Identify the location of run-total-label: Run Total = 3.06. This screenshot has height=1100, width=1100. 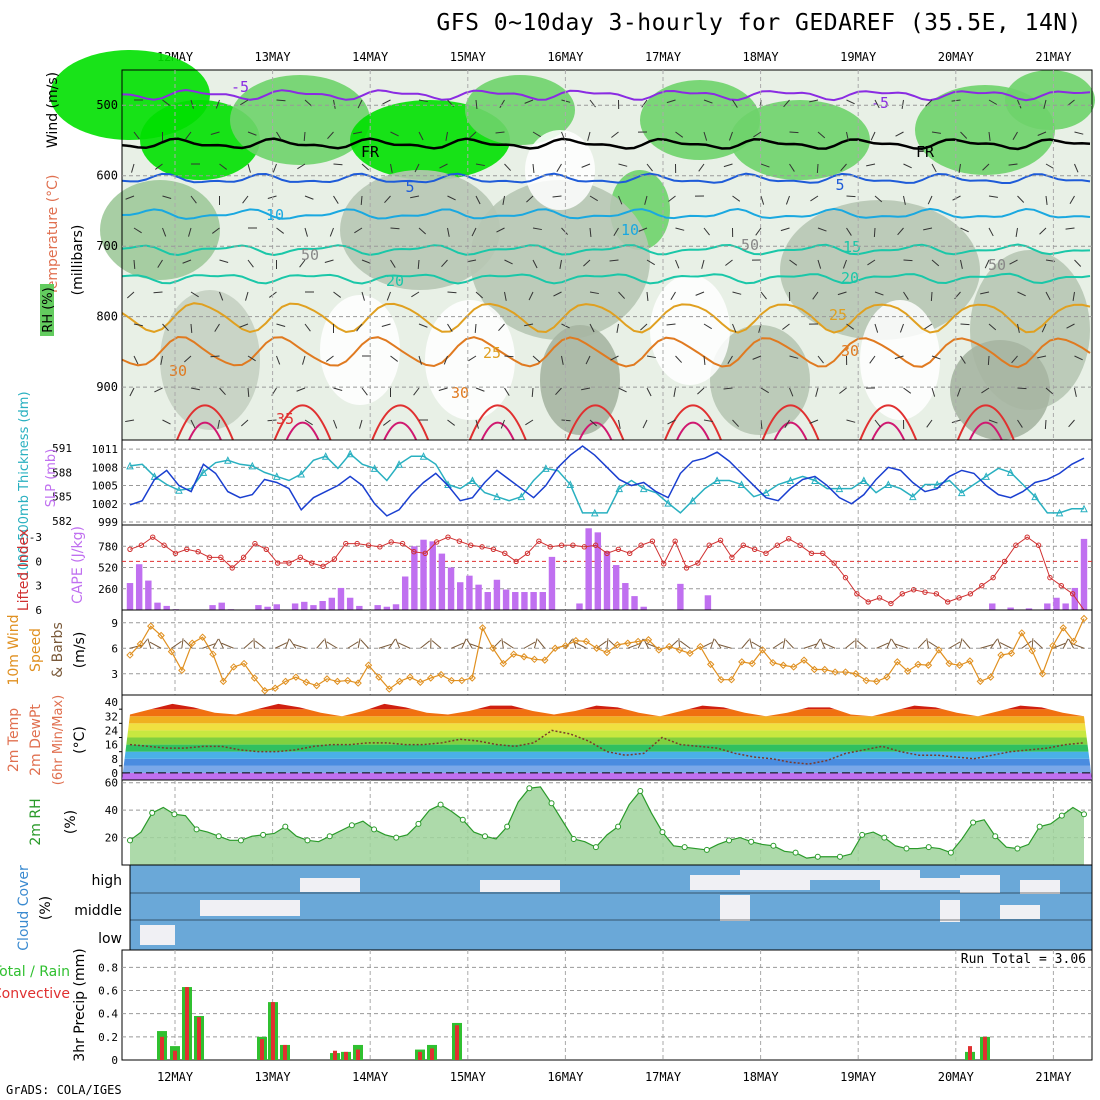
(1023, 959).